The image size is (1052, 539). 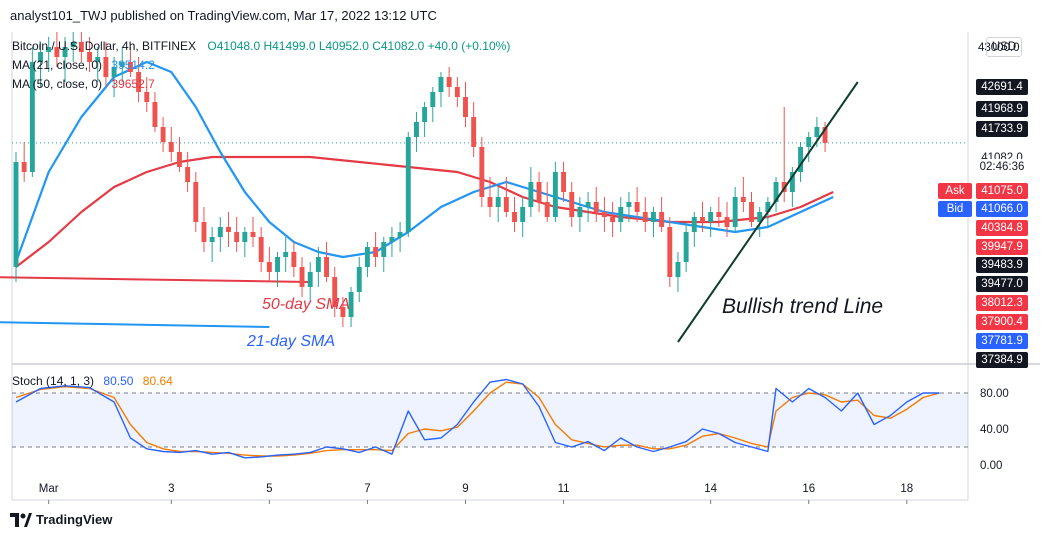 I want to click on currency-button: USD, so click(x=1004, y=47).